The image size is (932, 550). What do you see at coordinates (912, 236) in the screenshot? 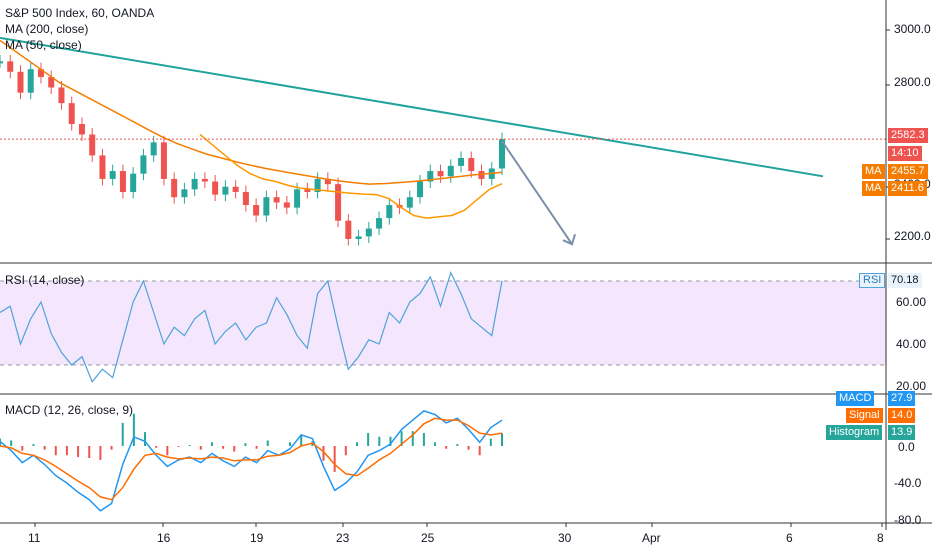
I see `price-tick-2200: 2200.0` at bounding box center [912, 236].